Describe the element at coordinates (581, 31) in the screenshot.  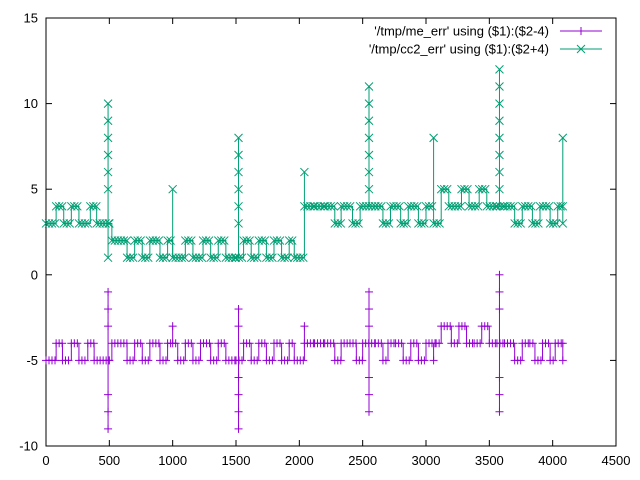
I see `legend-marker` at that location.